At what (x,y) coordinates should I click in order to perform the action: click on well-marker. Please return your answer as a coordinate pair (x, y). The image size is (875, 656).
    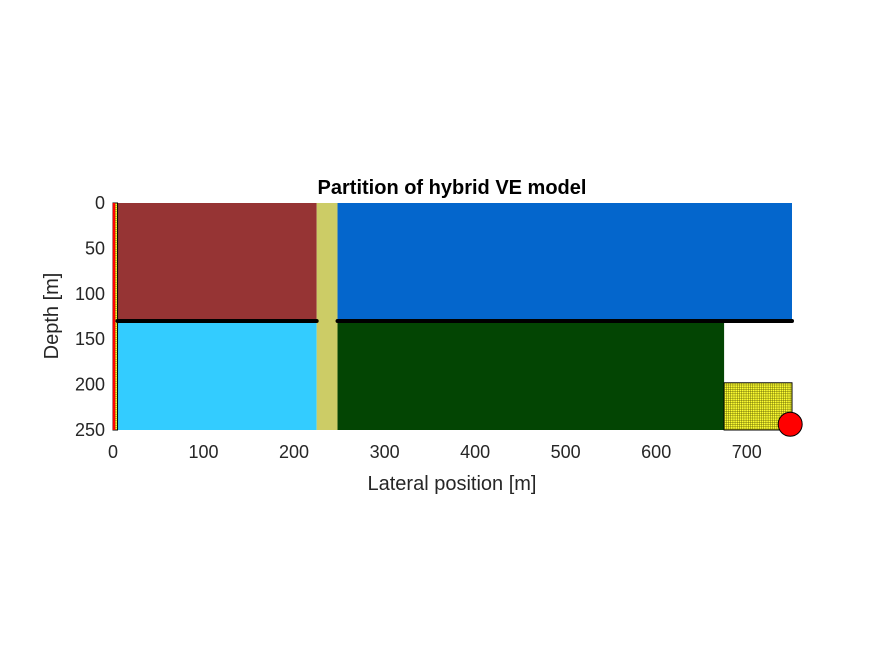
    Looking at the image, I should click on (790, 424).